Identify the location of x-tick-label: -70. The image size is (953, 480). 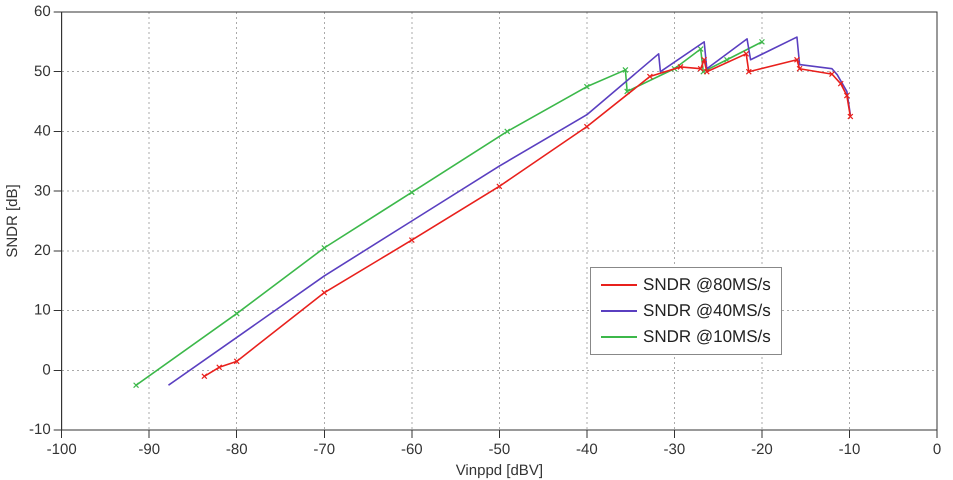
(324, 449).